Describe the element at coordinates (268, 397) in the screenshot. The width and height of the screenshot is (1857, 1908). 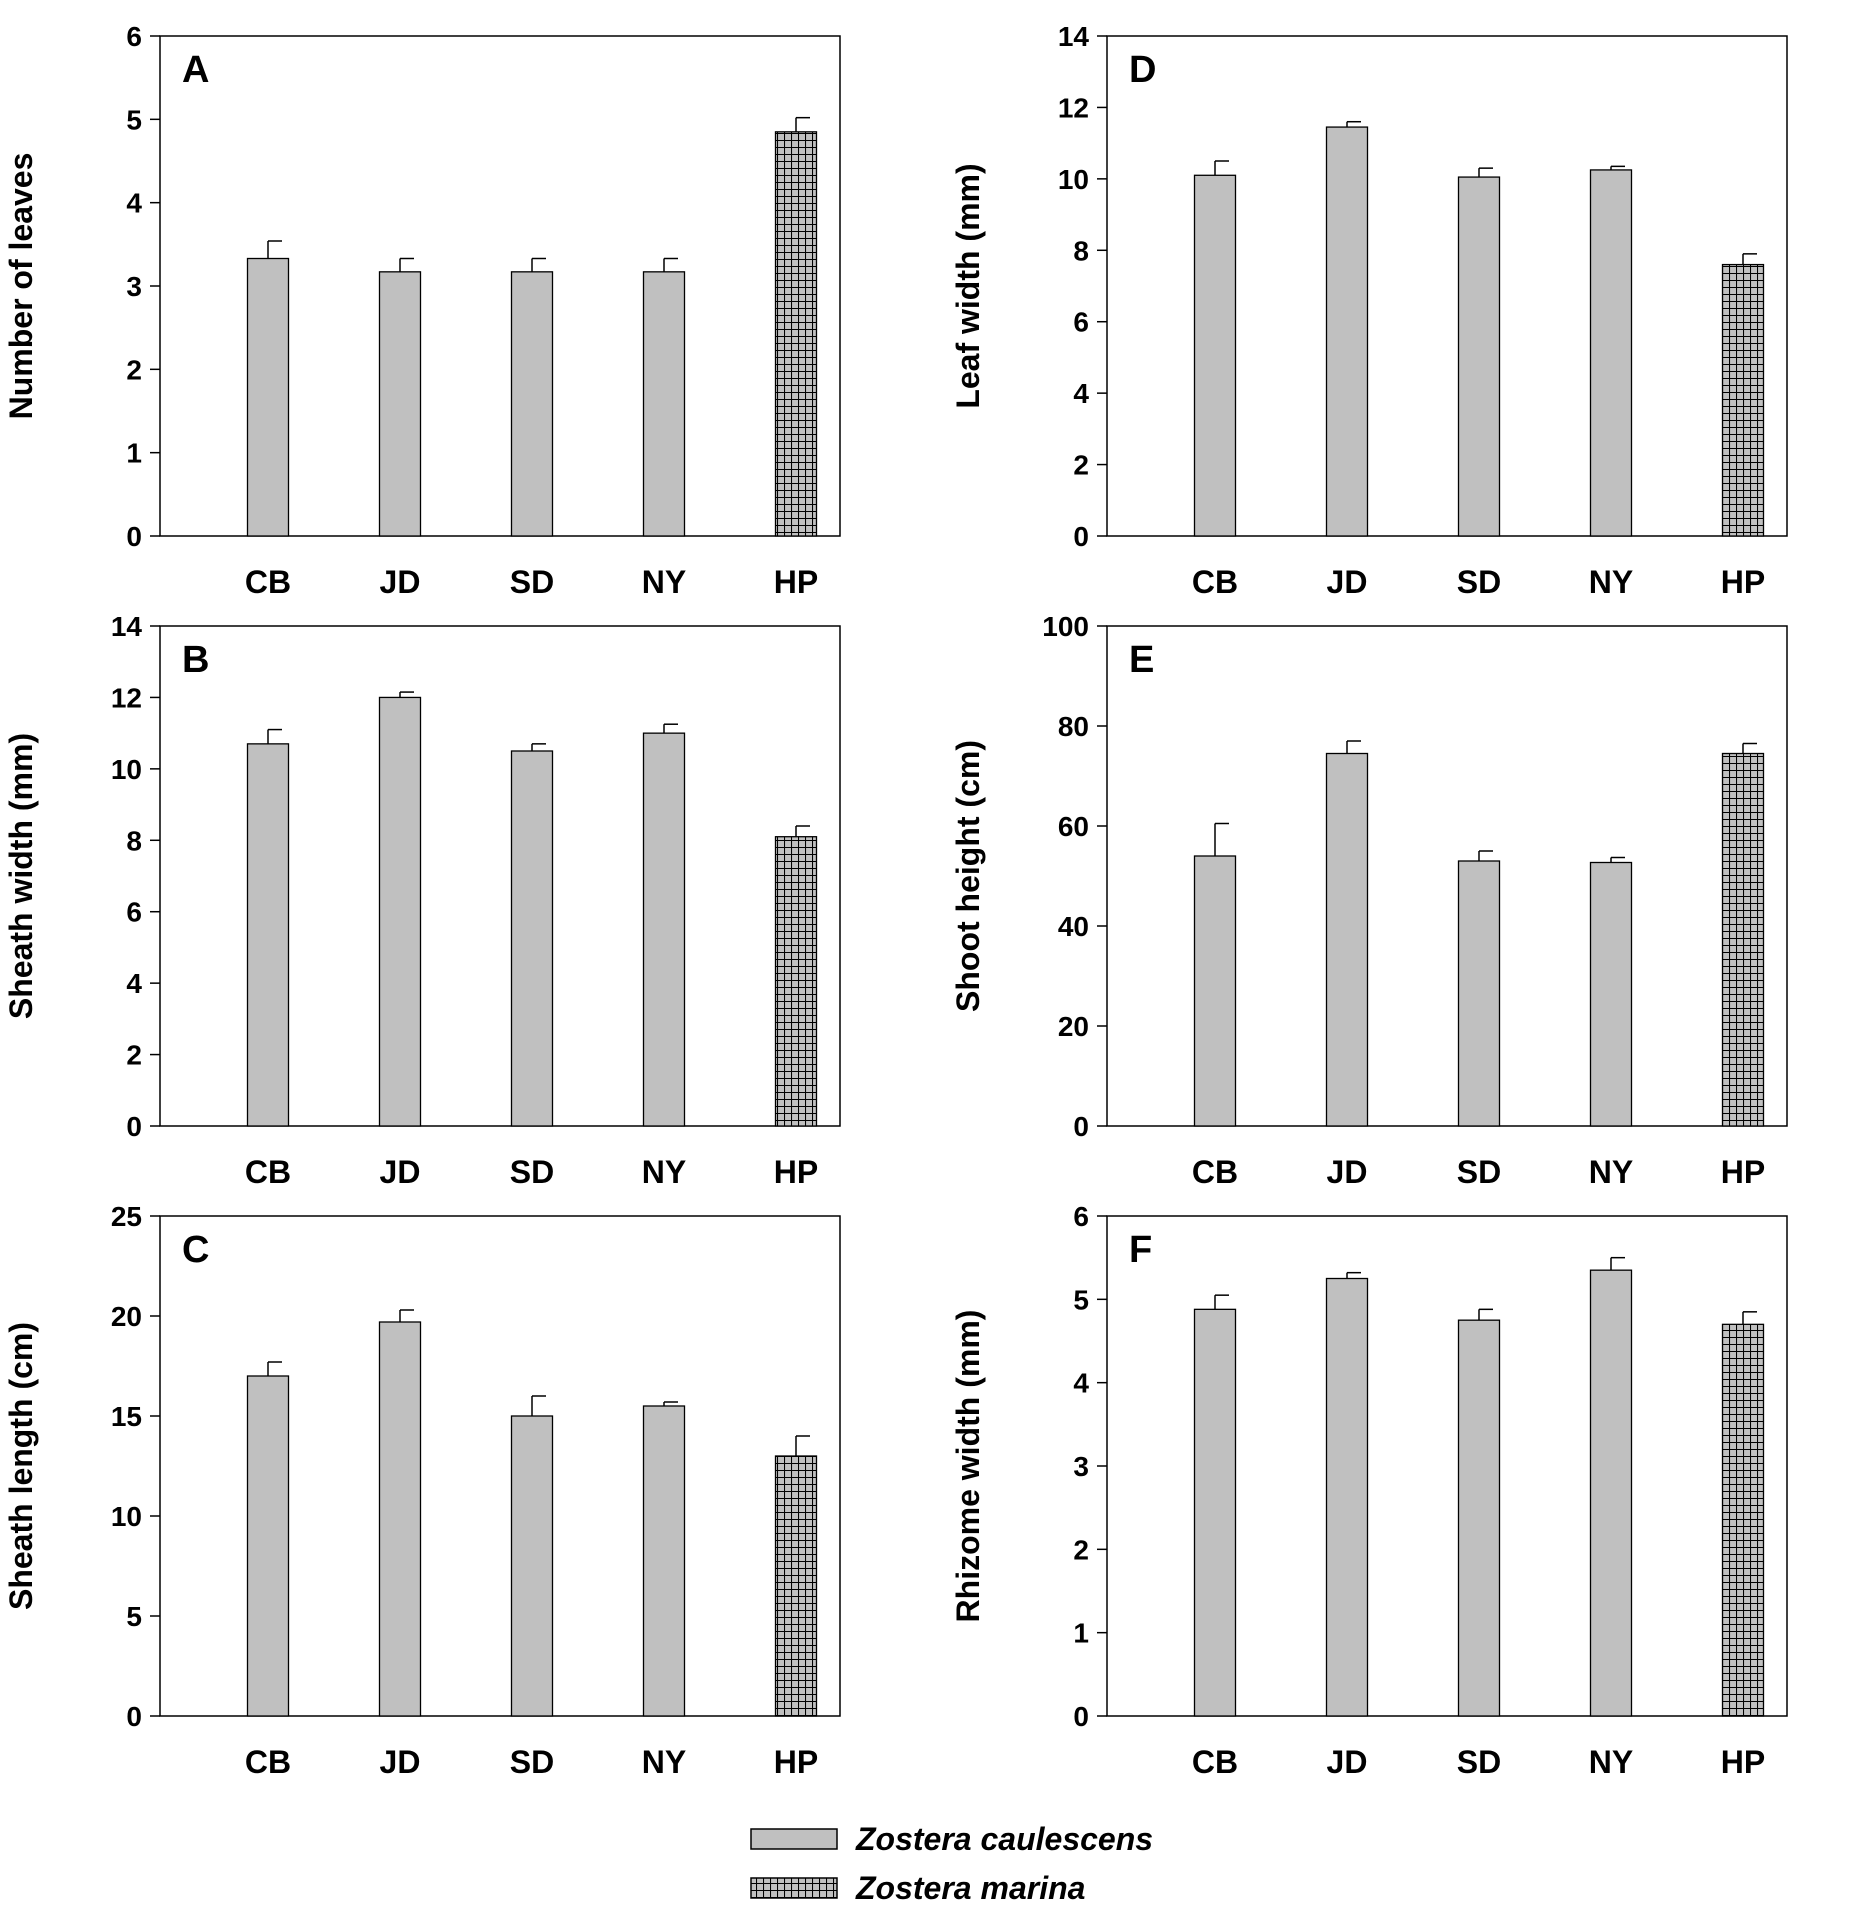
I see `bar-a-cb` at that location.